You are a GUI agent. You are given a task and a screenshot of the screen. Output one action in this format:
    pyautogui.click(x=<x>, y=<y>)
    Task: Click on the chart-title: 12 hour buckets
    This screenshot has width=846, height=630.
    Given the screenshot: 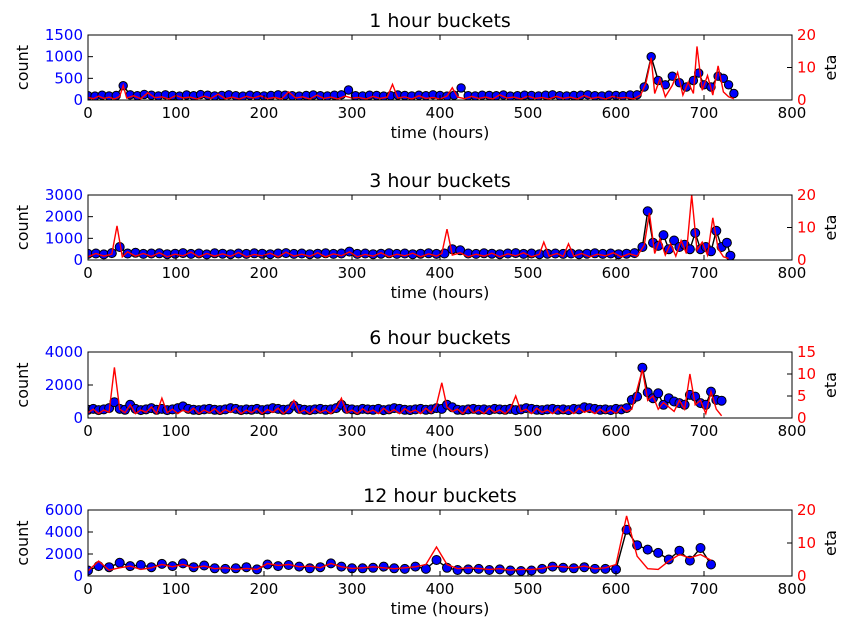 What is the action you would take?
    pyautogui.click(x=440, y=496)
    